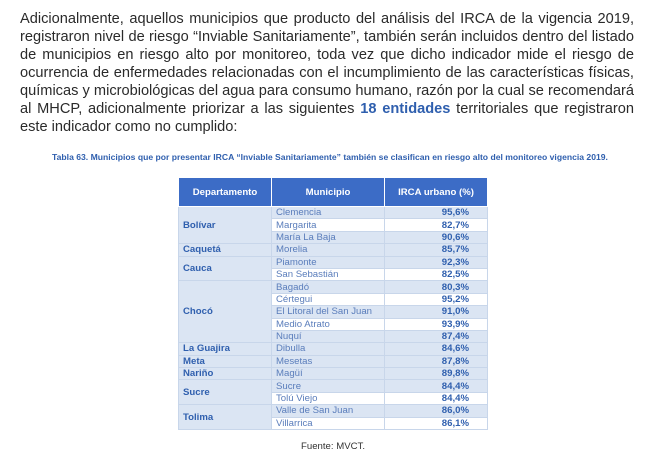  I want to click on irca-cell: 86,1%, so click(436, 423).